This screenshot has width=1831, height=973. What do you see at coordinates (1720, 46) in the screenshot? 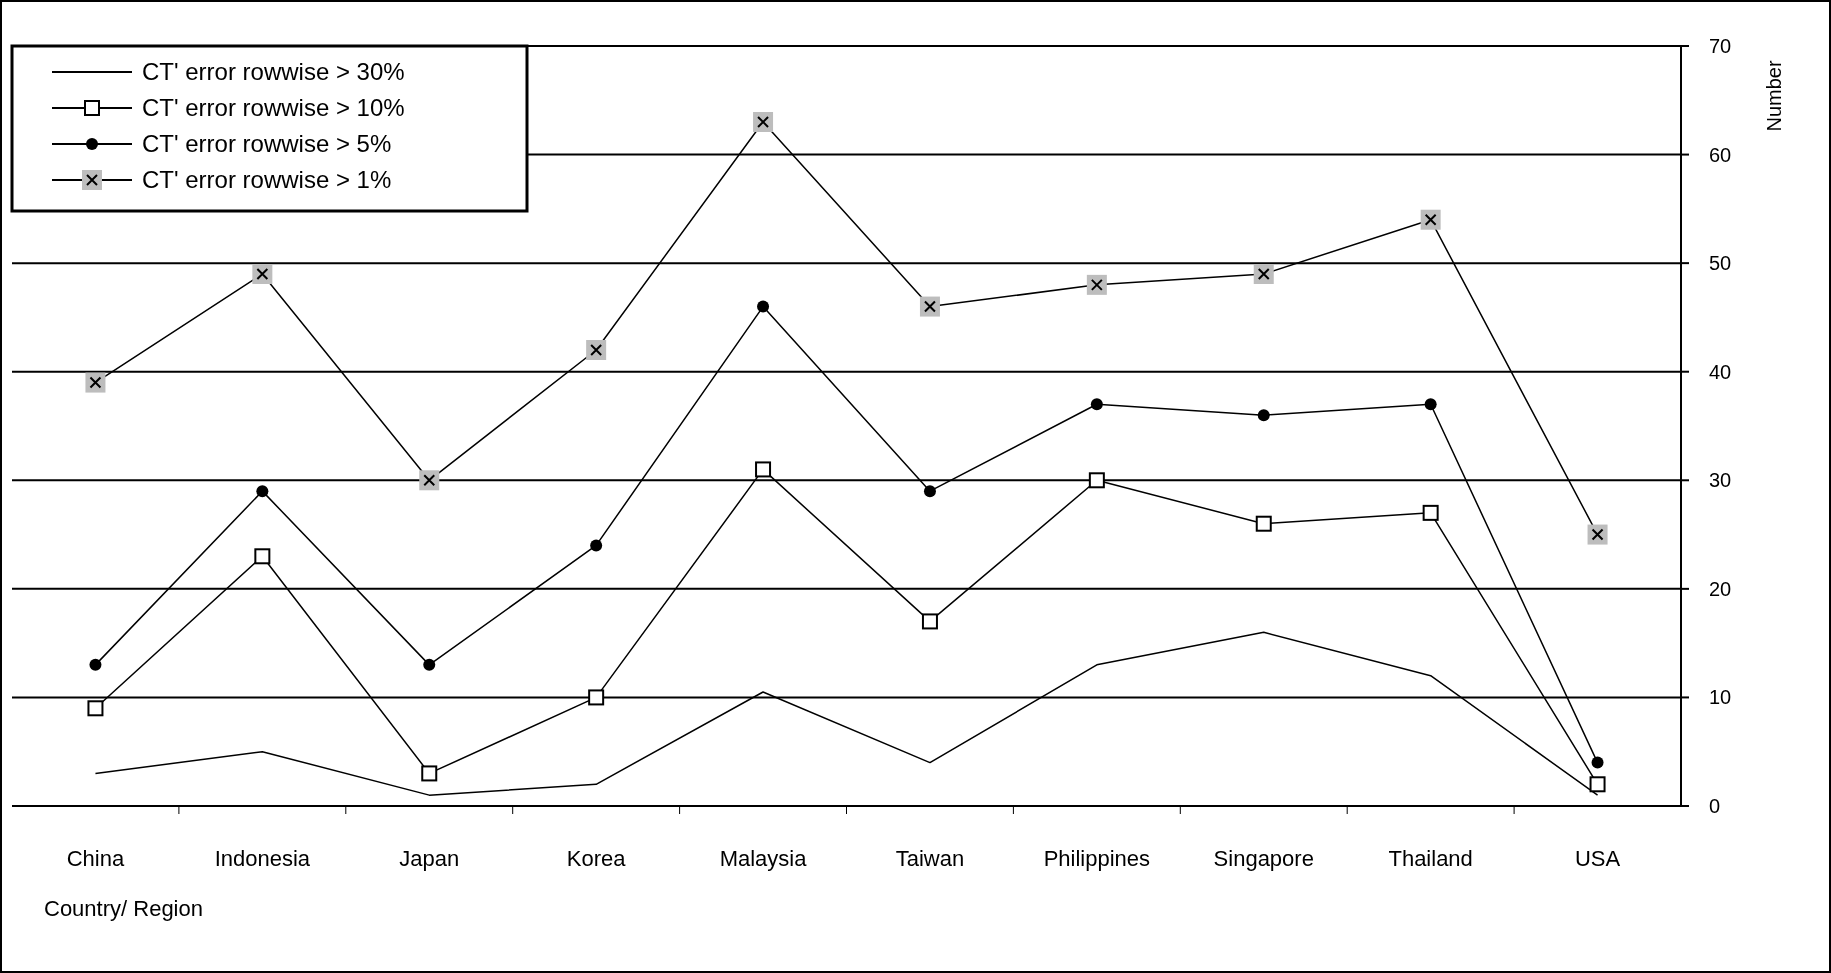
I see `y-tick-label: 70` at bounding box center [1720, 46].